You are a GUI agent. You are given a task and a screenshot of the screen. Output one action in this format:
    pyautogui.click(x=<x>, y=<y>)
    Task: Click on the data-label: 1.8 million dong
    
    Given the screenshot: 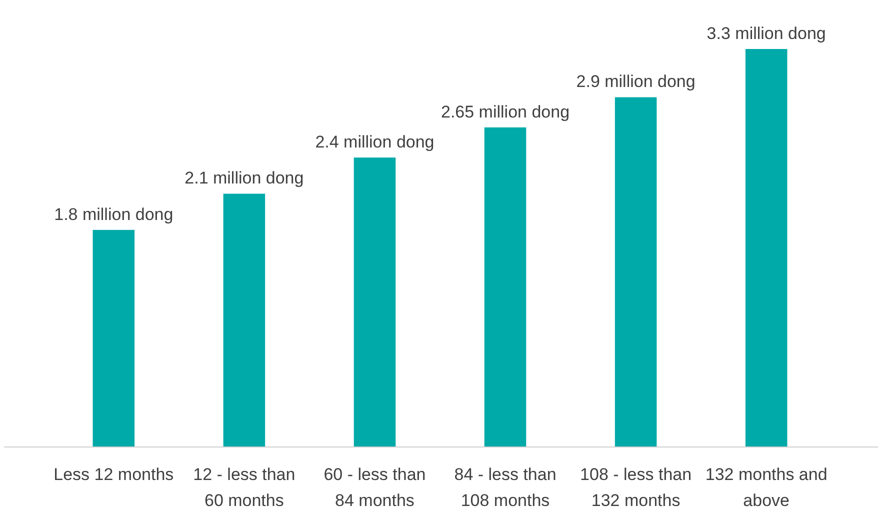 What is the action you would take?
    pyautogui.click(x=114, y=214)
    